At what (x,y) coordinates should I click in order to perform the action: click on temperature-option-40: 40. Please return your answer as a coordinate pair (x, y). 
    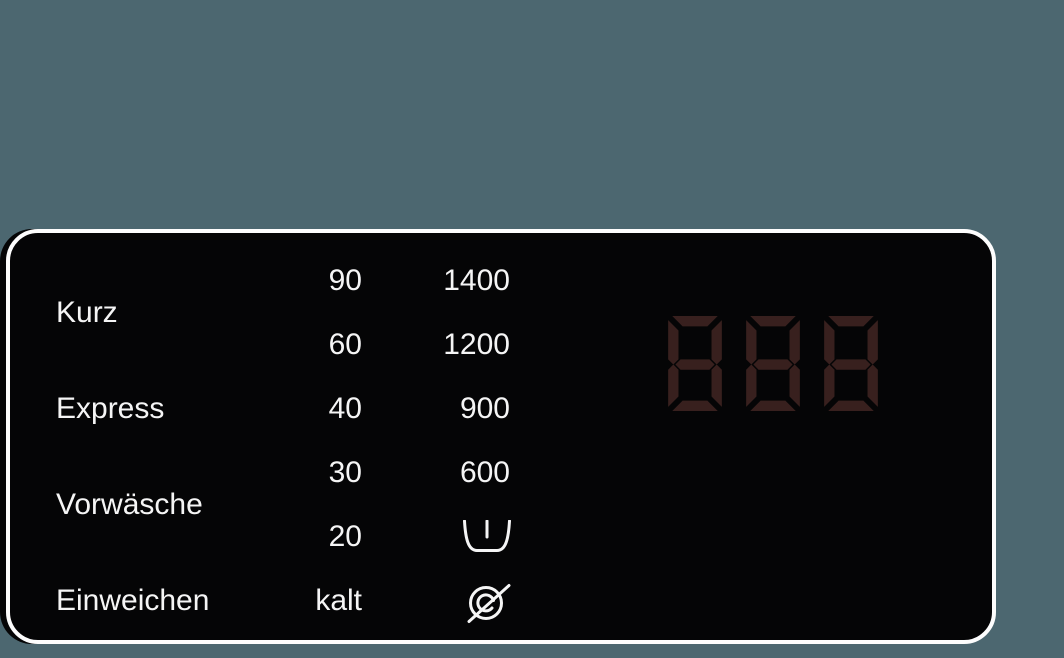
    Looking at the image, I should click on (345, 408).